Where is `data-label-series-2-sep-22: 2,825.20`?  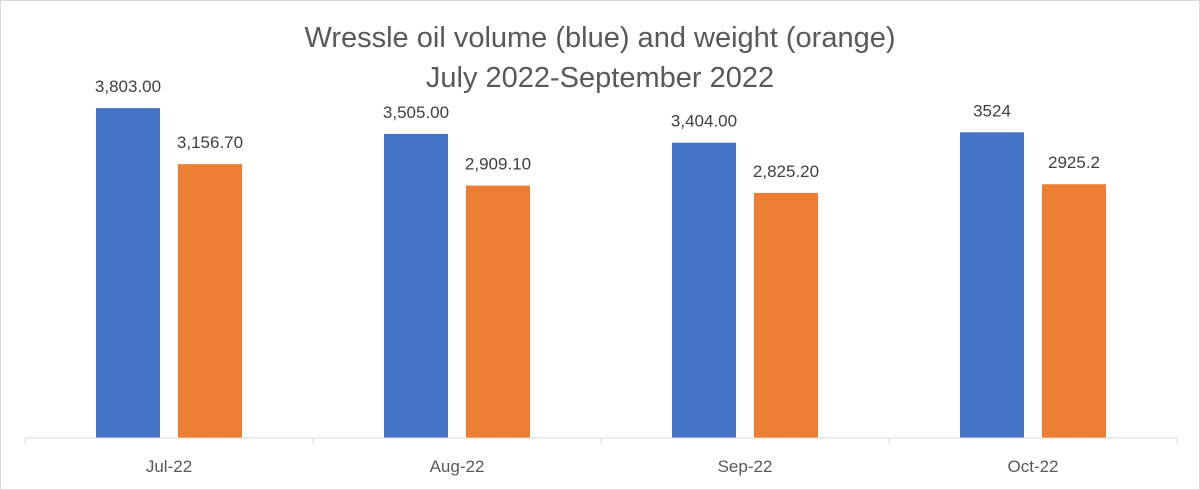
data-label-series-2-sep-22: 2,825.20 is located at coordinates (786, 171).